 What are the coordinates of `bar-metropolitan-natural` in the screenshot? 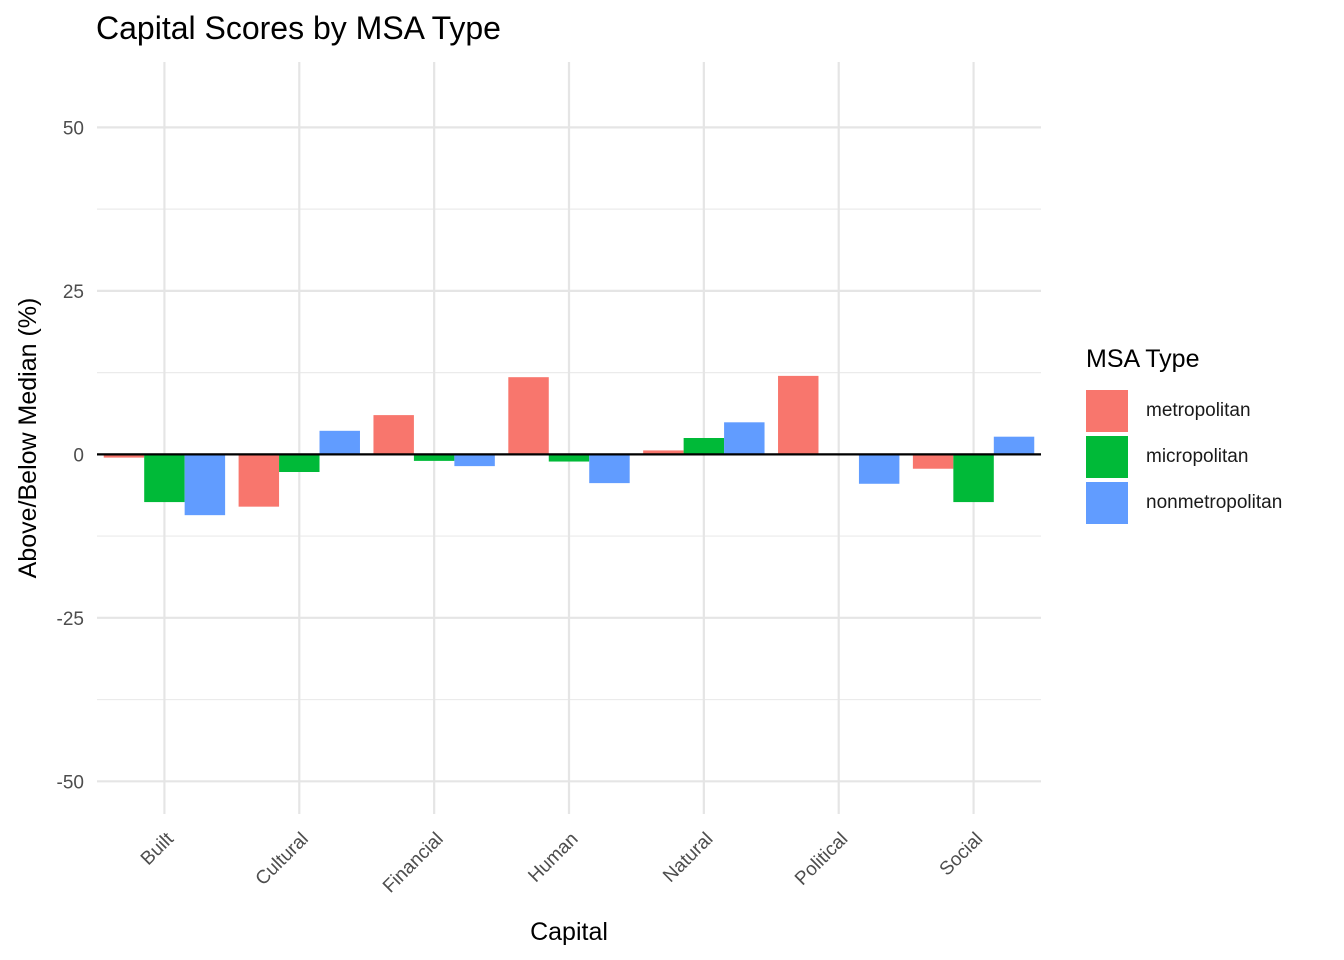 It's located at (663, 452).